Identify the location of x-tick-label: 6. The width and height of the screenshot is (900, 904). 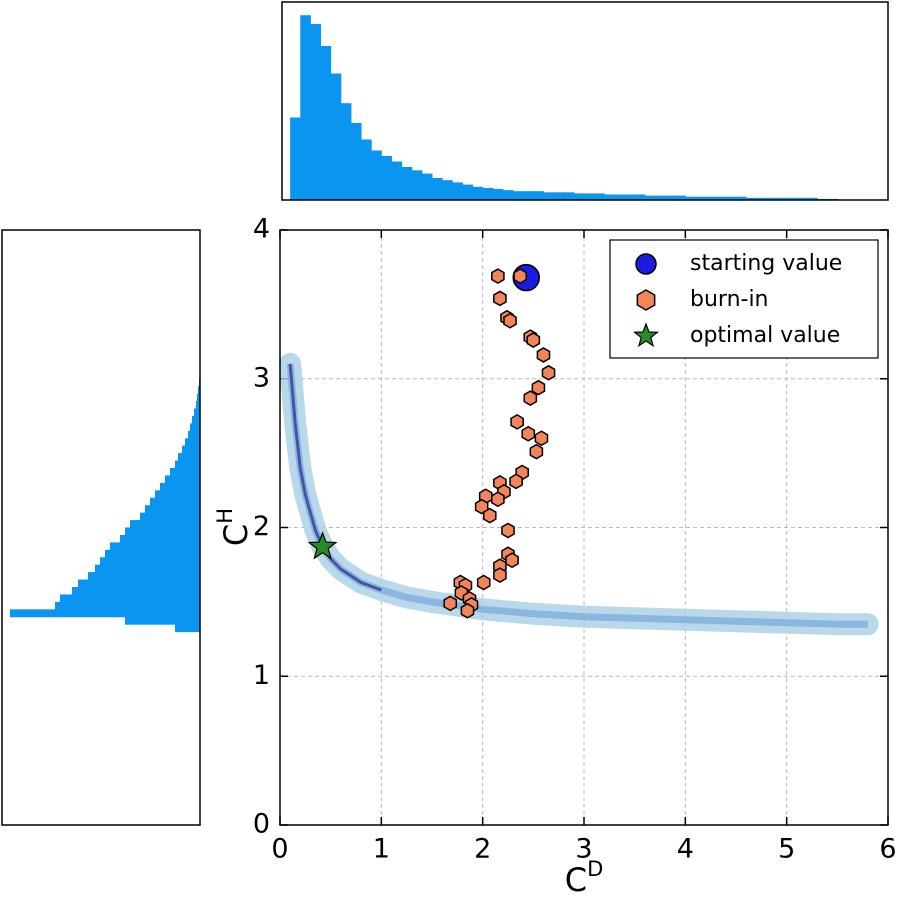
(887, 849).